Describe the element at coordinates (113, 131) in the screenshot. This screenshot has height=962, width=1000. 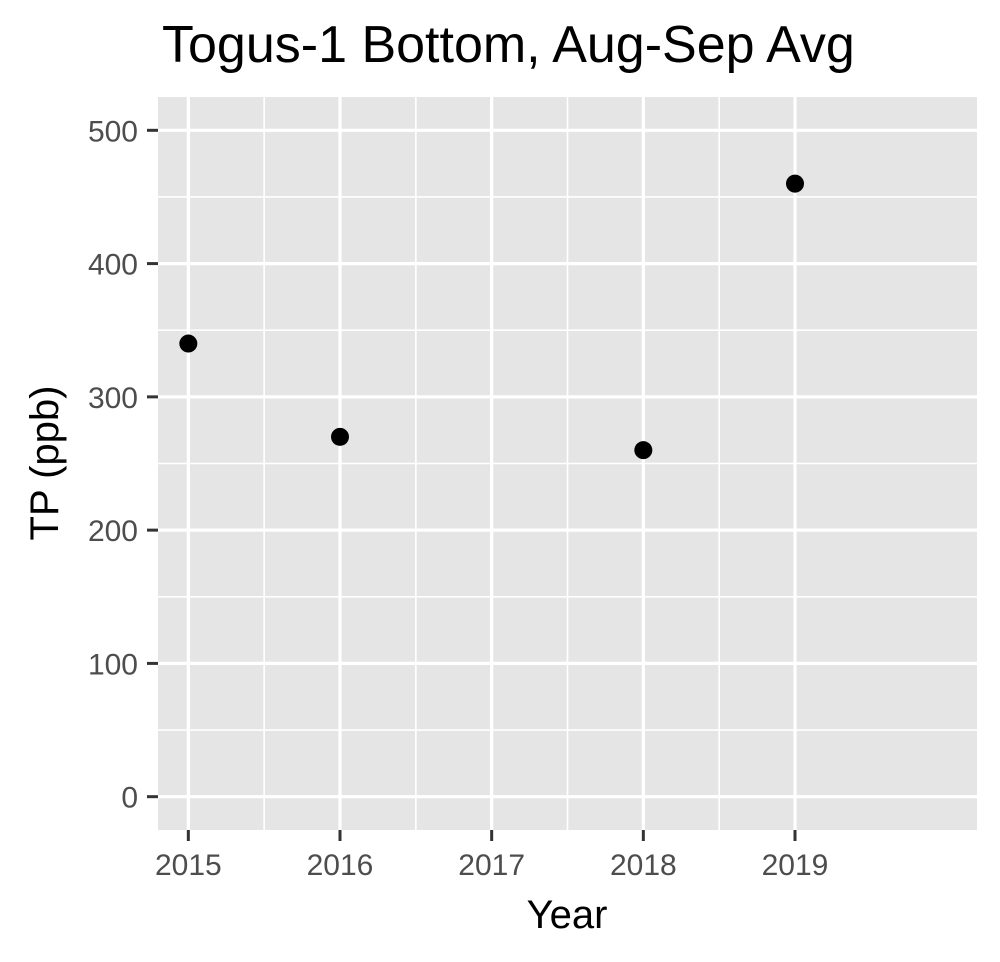
I see `y-tick-label: 500` at that location.